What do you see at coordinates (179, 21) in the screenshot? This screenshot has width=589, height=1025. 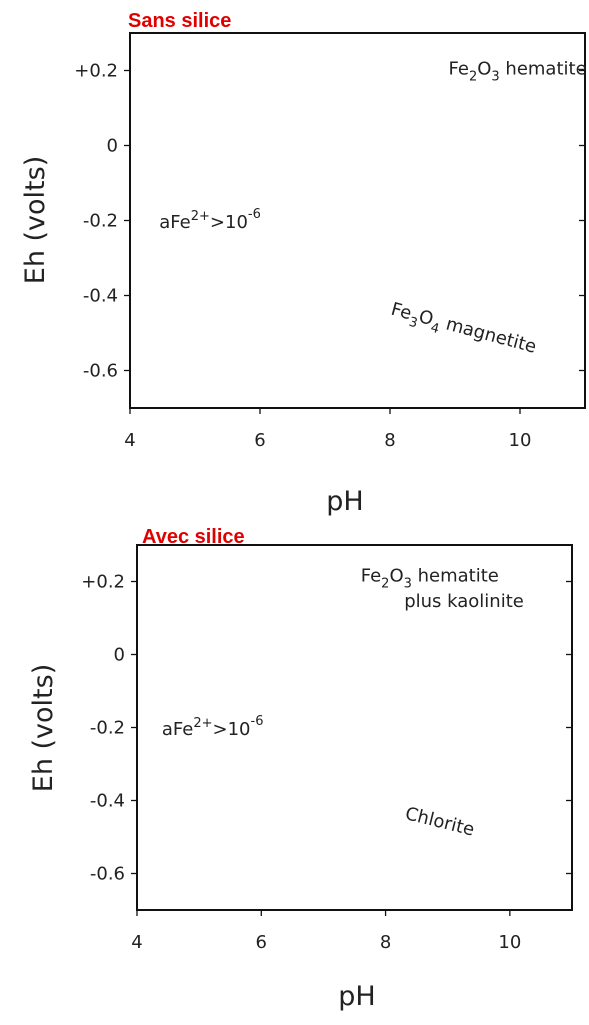 I see `panel-label: Sans silice` at bounding box center [179, 21].